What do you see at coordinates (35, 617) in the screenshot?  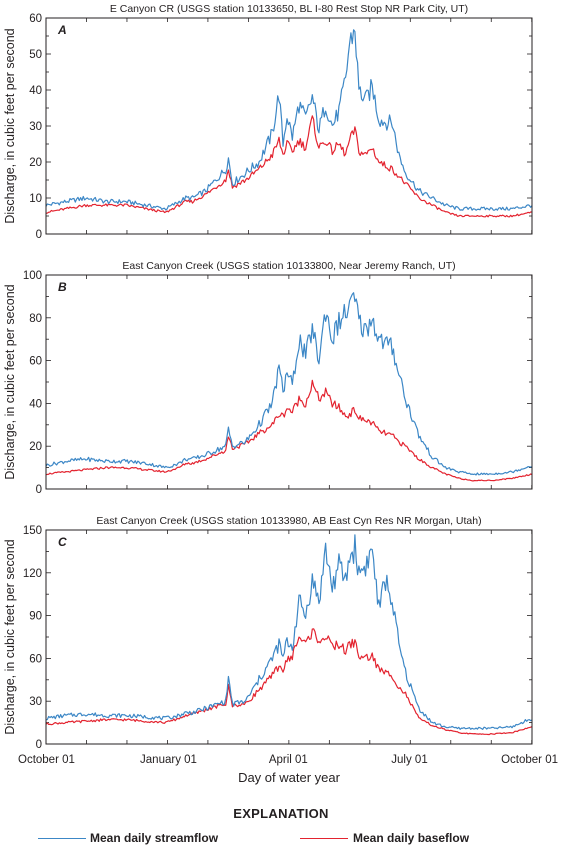 I see `panel-c-ytick-label: 90` at bounding box center [35, 617].